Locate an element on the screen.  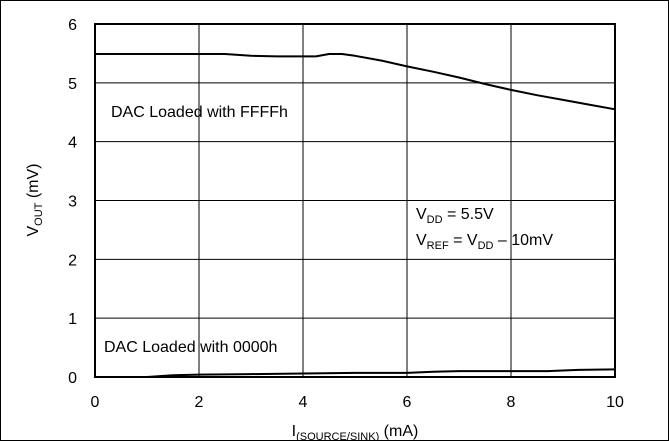
x-tick-label: 4 is located at coordinates (303, 402).